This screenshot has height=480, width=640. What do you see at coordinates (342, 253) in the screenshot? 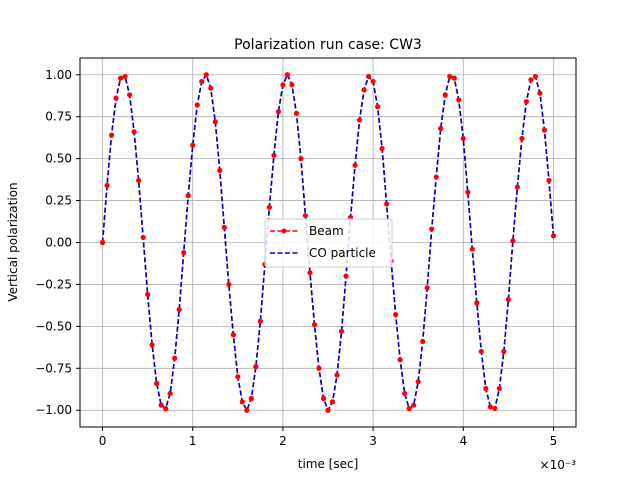
I see `legend-co-particle-label: CO particle` at bounding box center [342, 253].